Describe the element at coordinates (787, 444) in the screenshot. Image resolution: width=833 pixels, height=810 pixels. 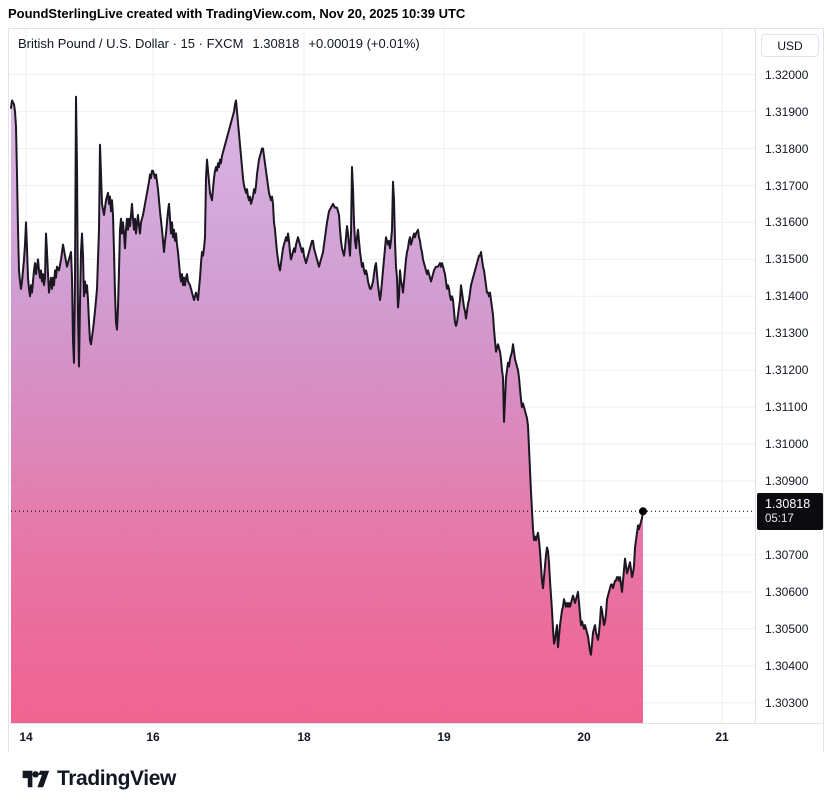
I see `price-axis-label: 1.31000` at that location.